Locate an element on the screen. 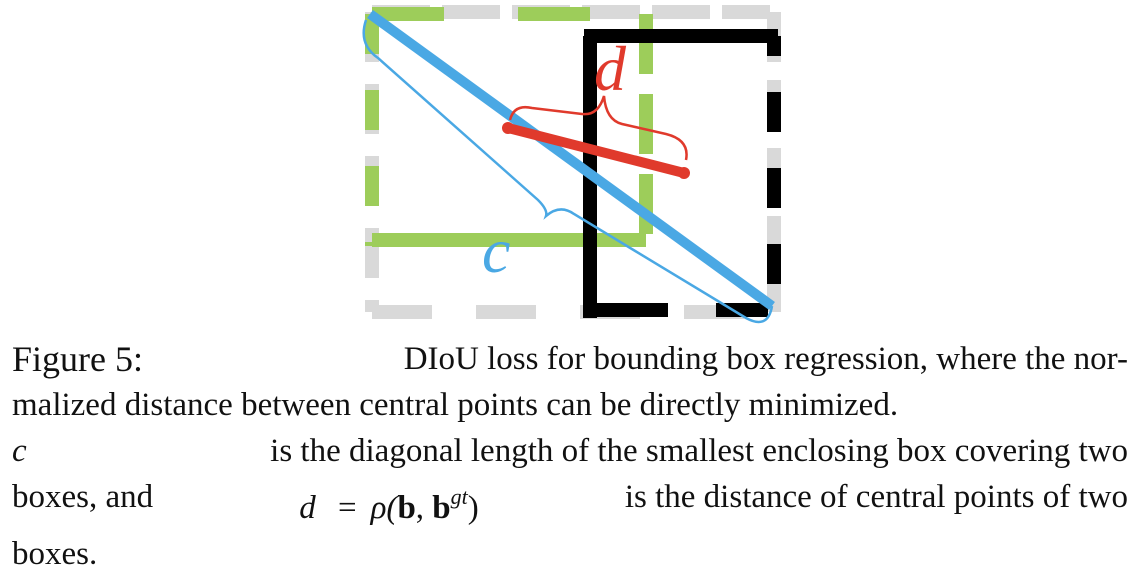 The image size is (1134, 577). caption-text-4a: boxes, and is located at coordinates (83, 497).